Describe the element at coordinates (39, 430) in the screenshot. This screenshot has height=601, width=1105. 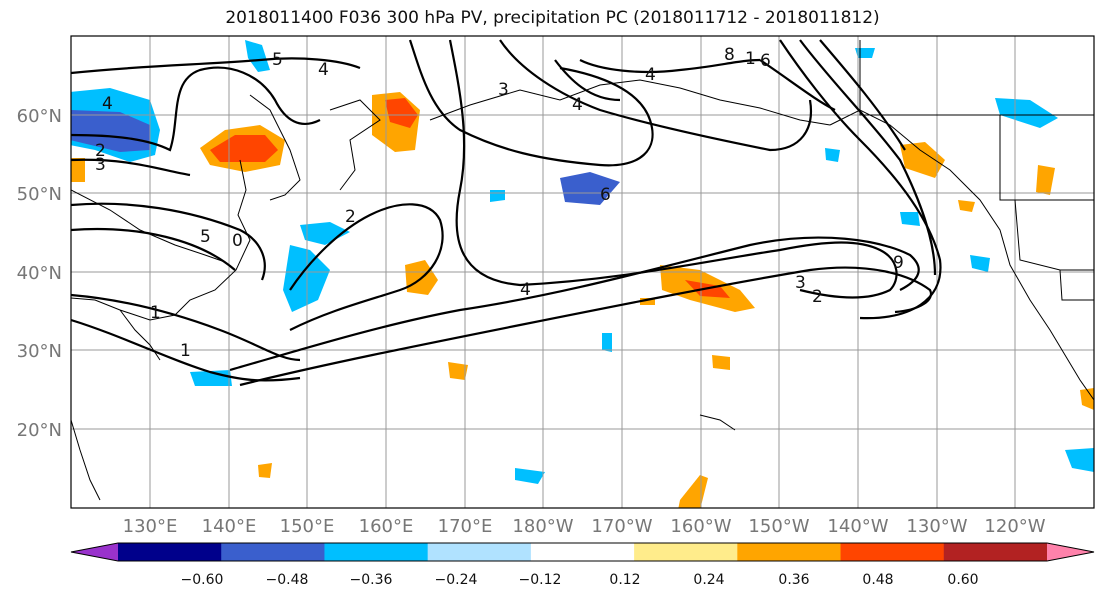
I see `lat-label: 20°N` at that location.